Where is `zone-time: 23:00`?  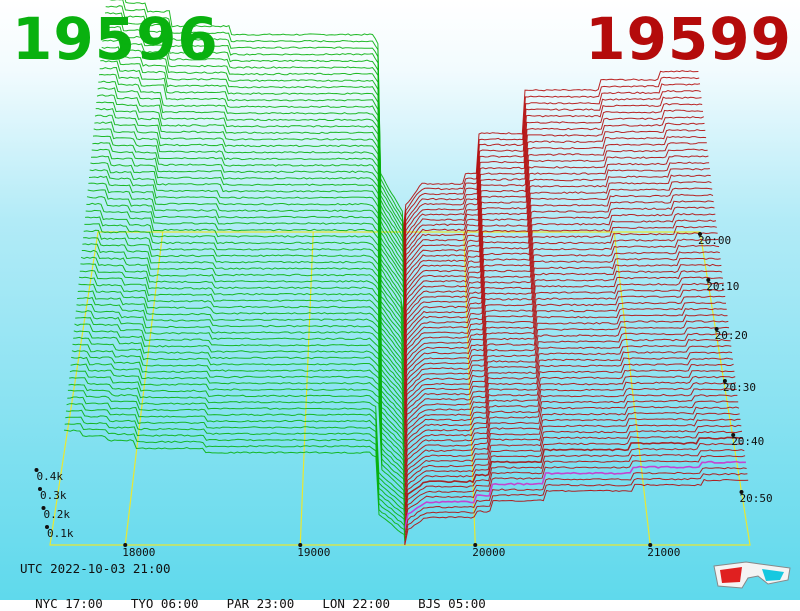 zone-time: 23:00 is located at coordinates (275, 603).